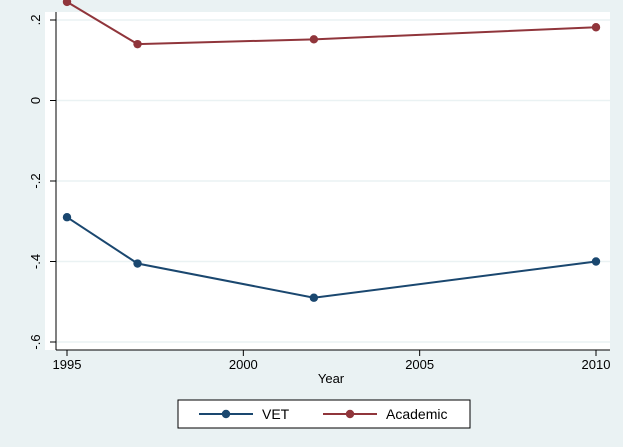 The image size is (623, 447). Describe the element at coordinates (276, 414) in the screenshot. I see `legend-label: VET` at that location.